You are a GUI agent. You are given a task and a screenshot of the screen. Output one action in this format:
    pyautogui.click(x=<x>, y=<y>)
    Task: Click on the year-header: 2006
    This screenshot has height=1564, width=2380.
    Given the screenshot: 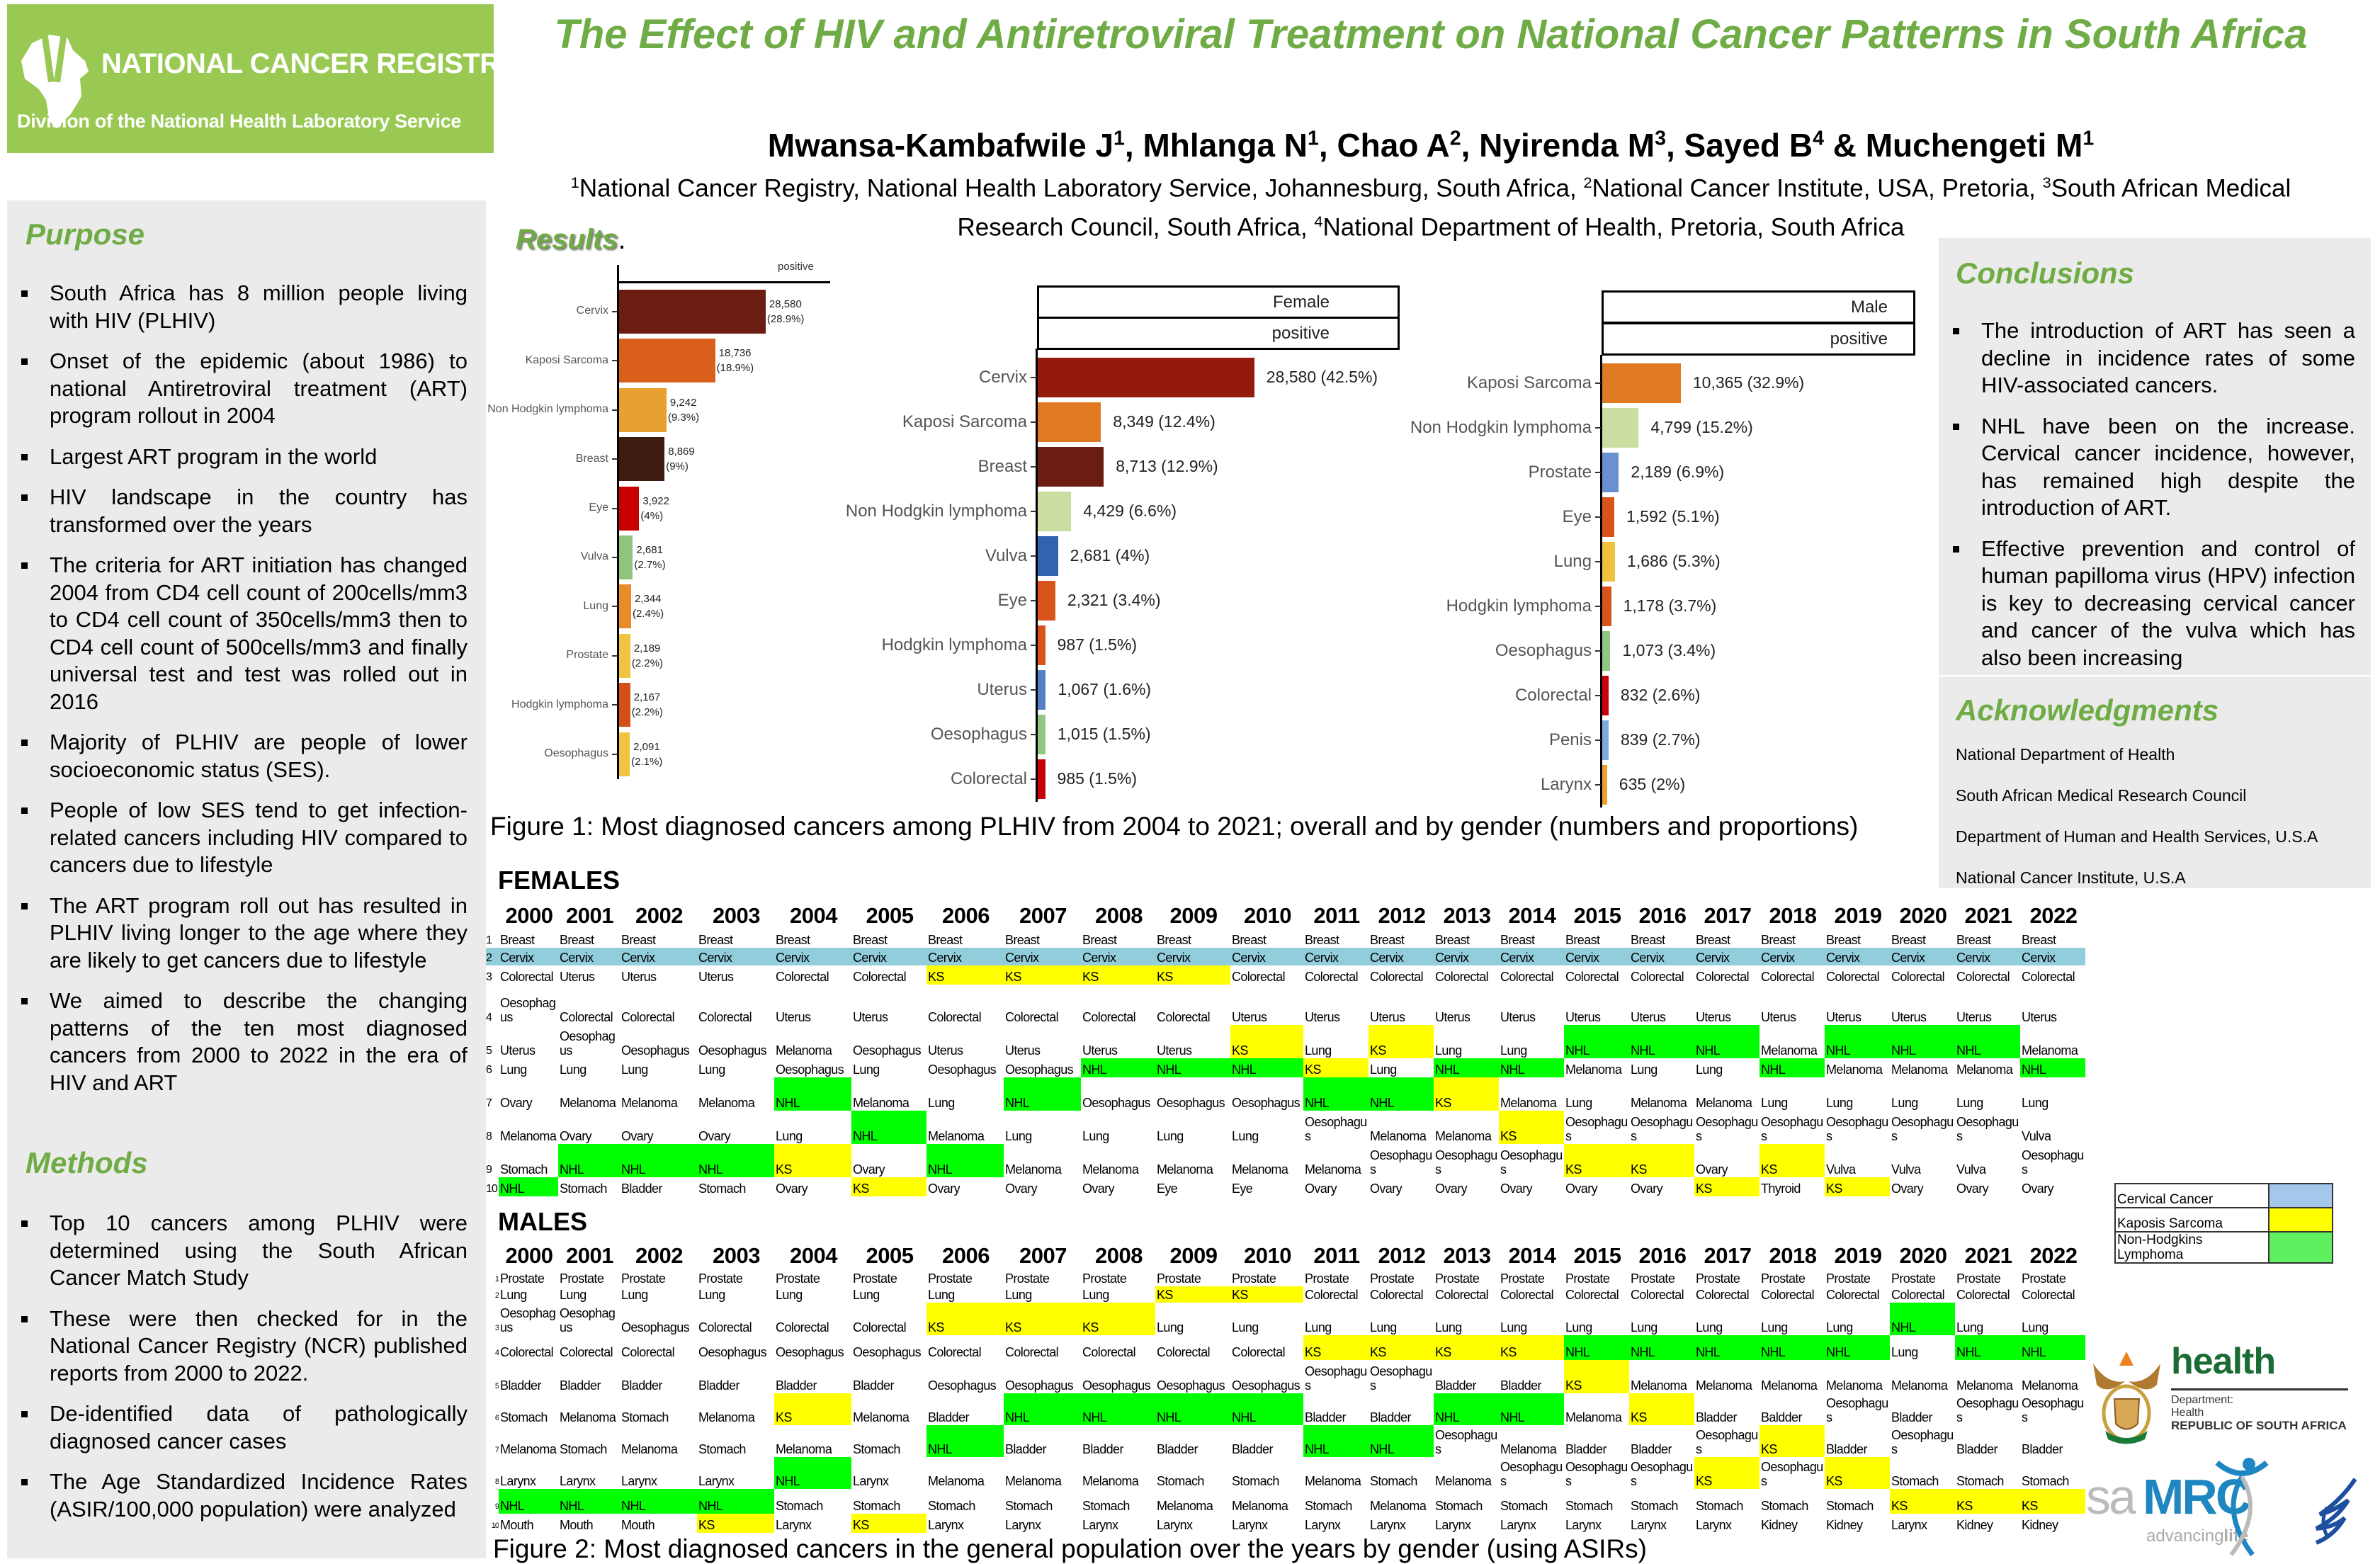 What is the action you would take?
    pyautogui.click(x=966, y=1255)
    